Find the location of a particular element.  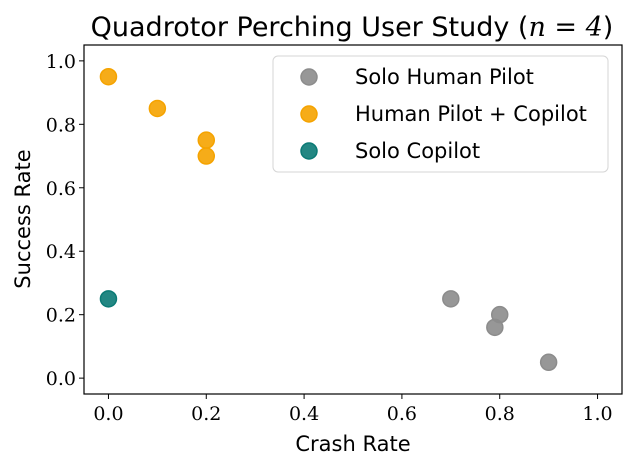

chart-title-math: n = 4 is located at coordinates (565, 27).